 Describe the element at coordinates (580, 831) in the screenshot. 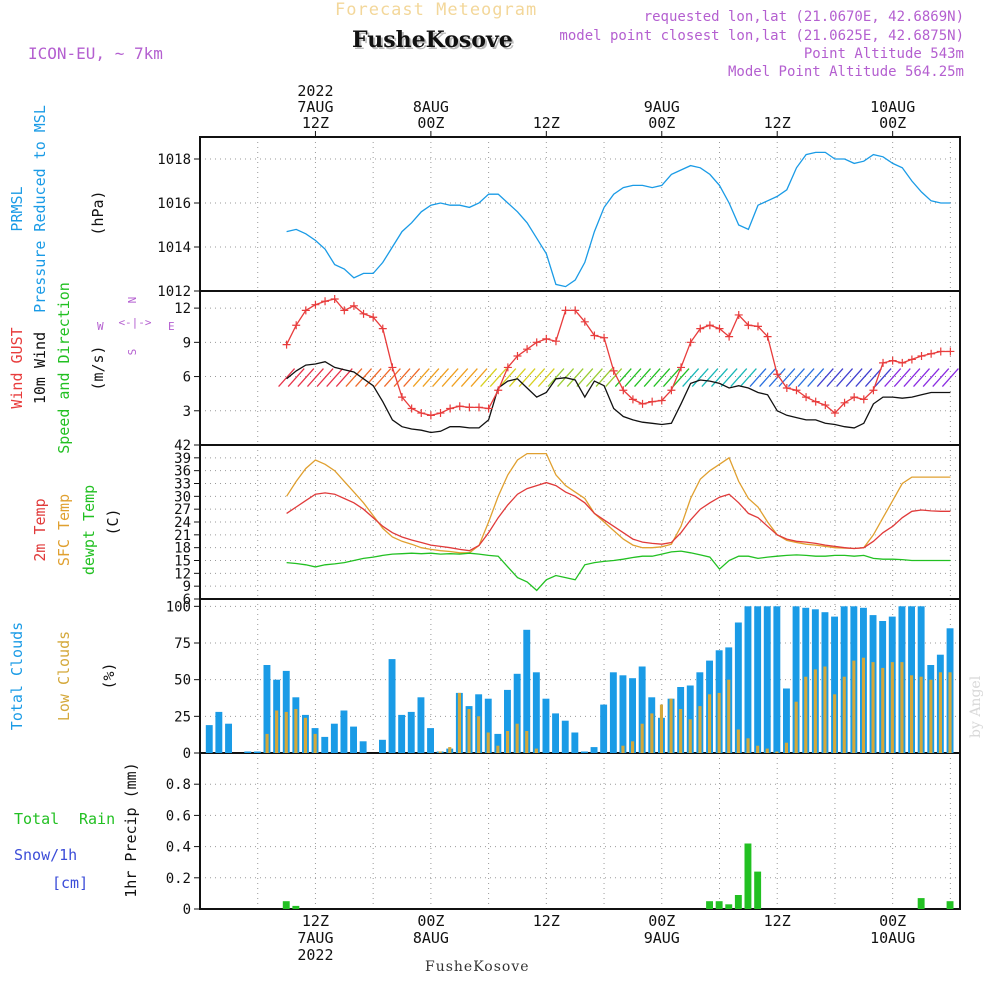

I see `panel-frame` at that location.